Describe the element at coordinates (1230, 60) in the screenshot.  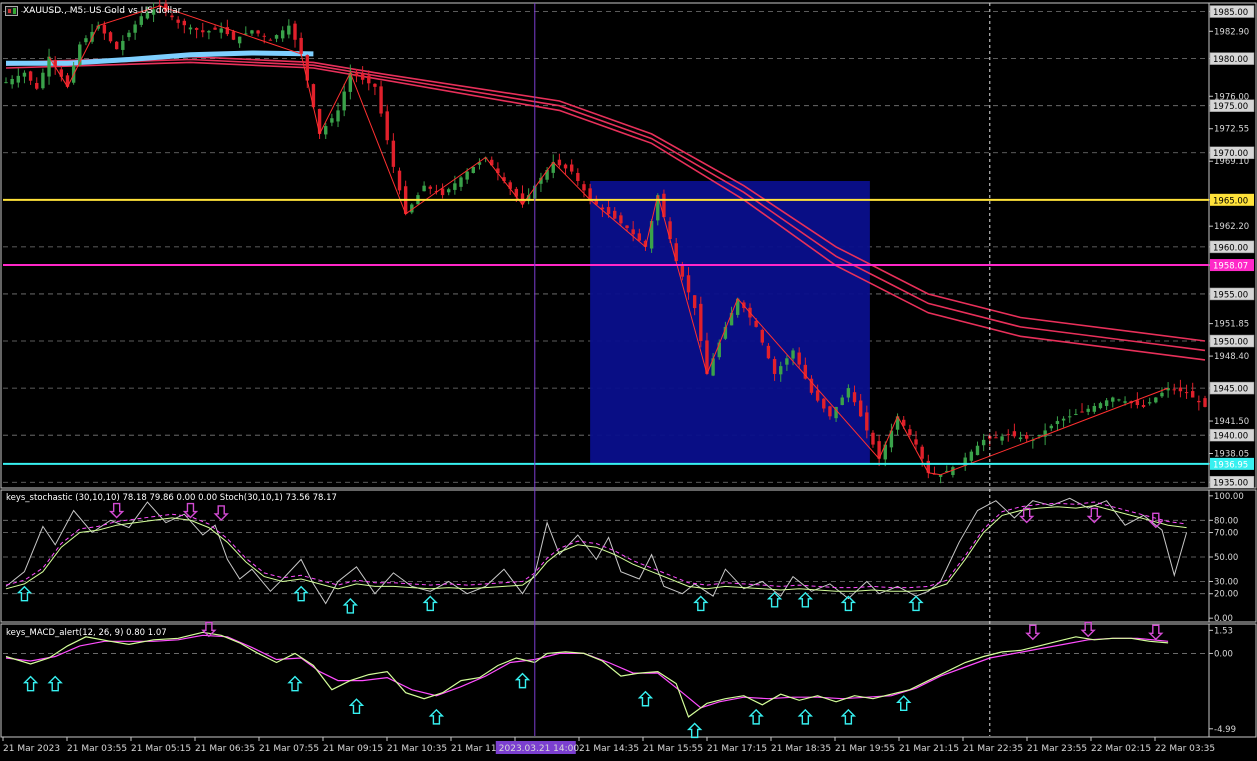
I see `price-grid-tag-label: 1980.00` at that location.